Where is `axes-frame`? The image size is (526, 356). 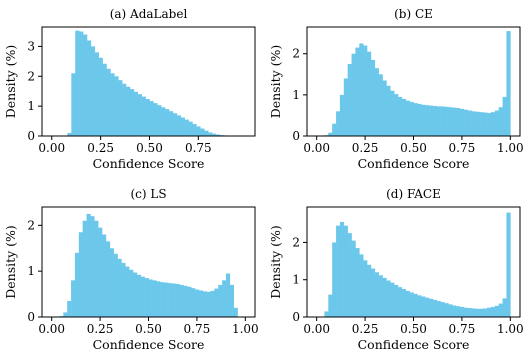
axes-frame is located at coordinates (148, 81).